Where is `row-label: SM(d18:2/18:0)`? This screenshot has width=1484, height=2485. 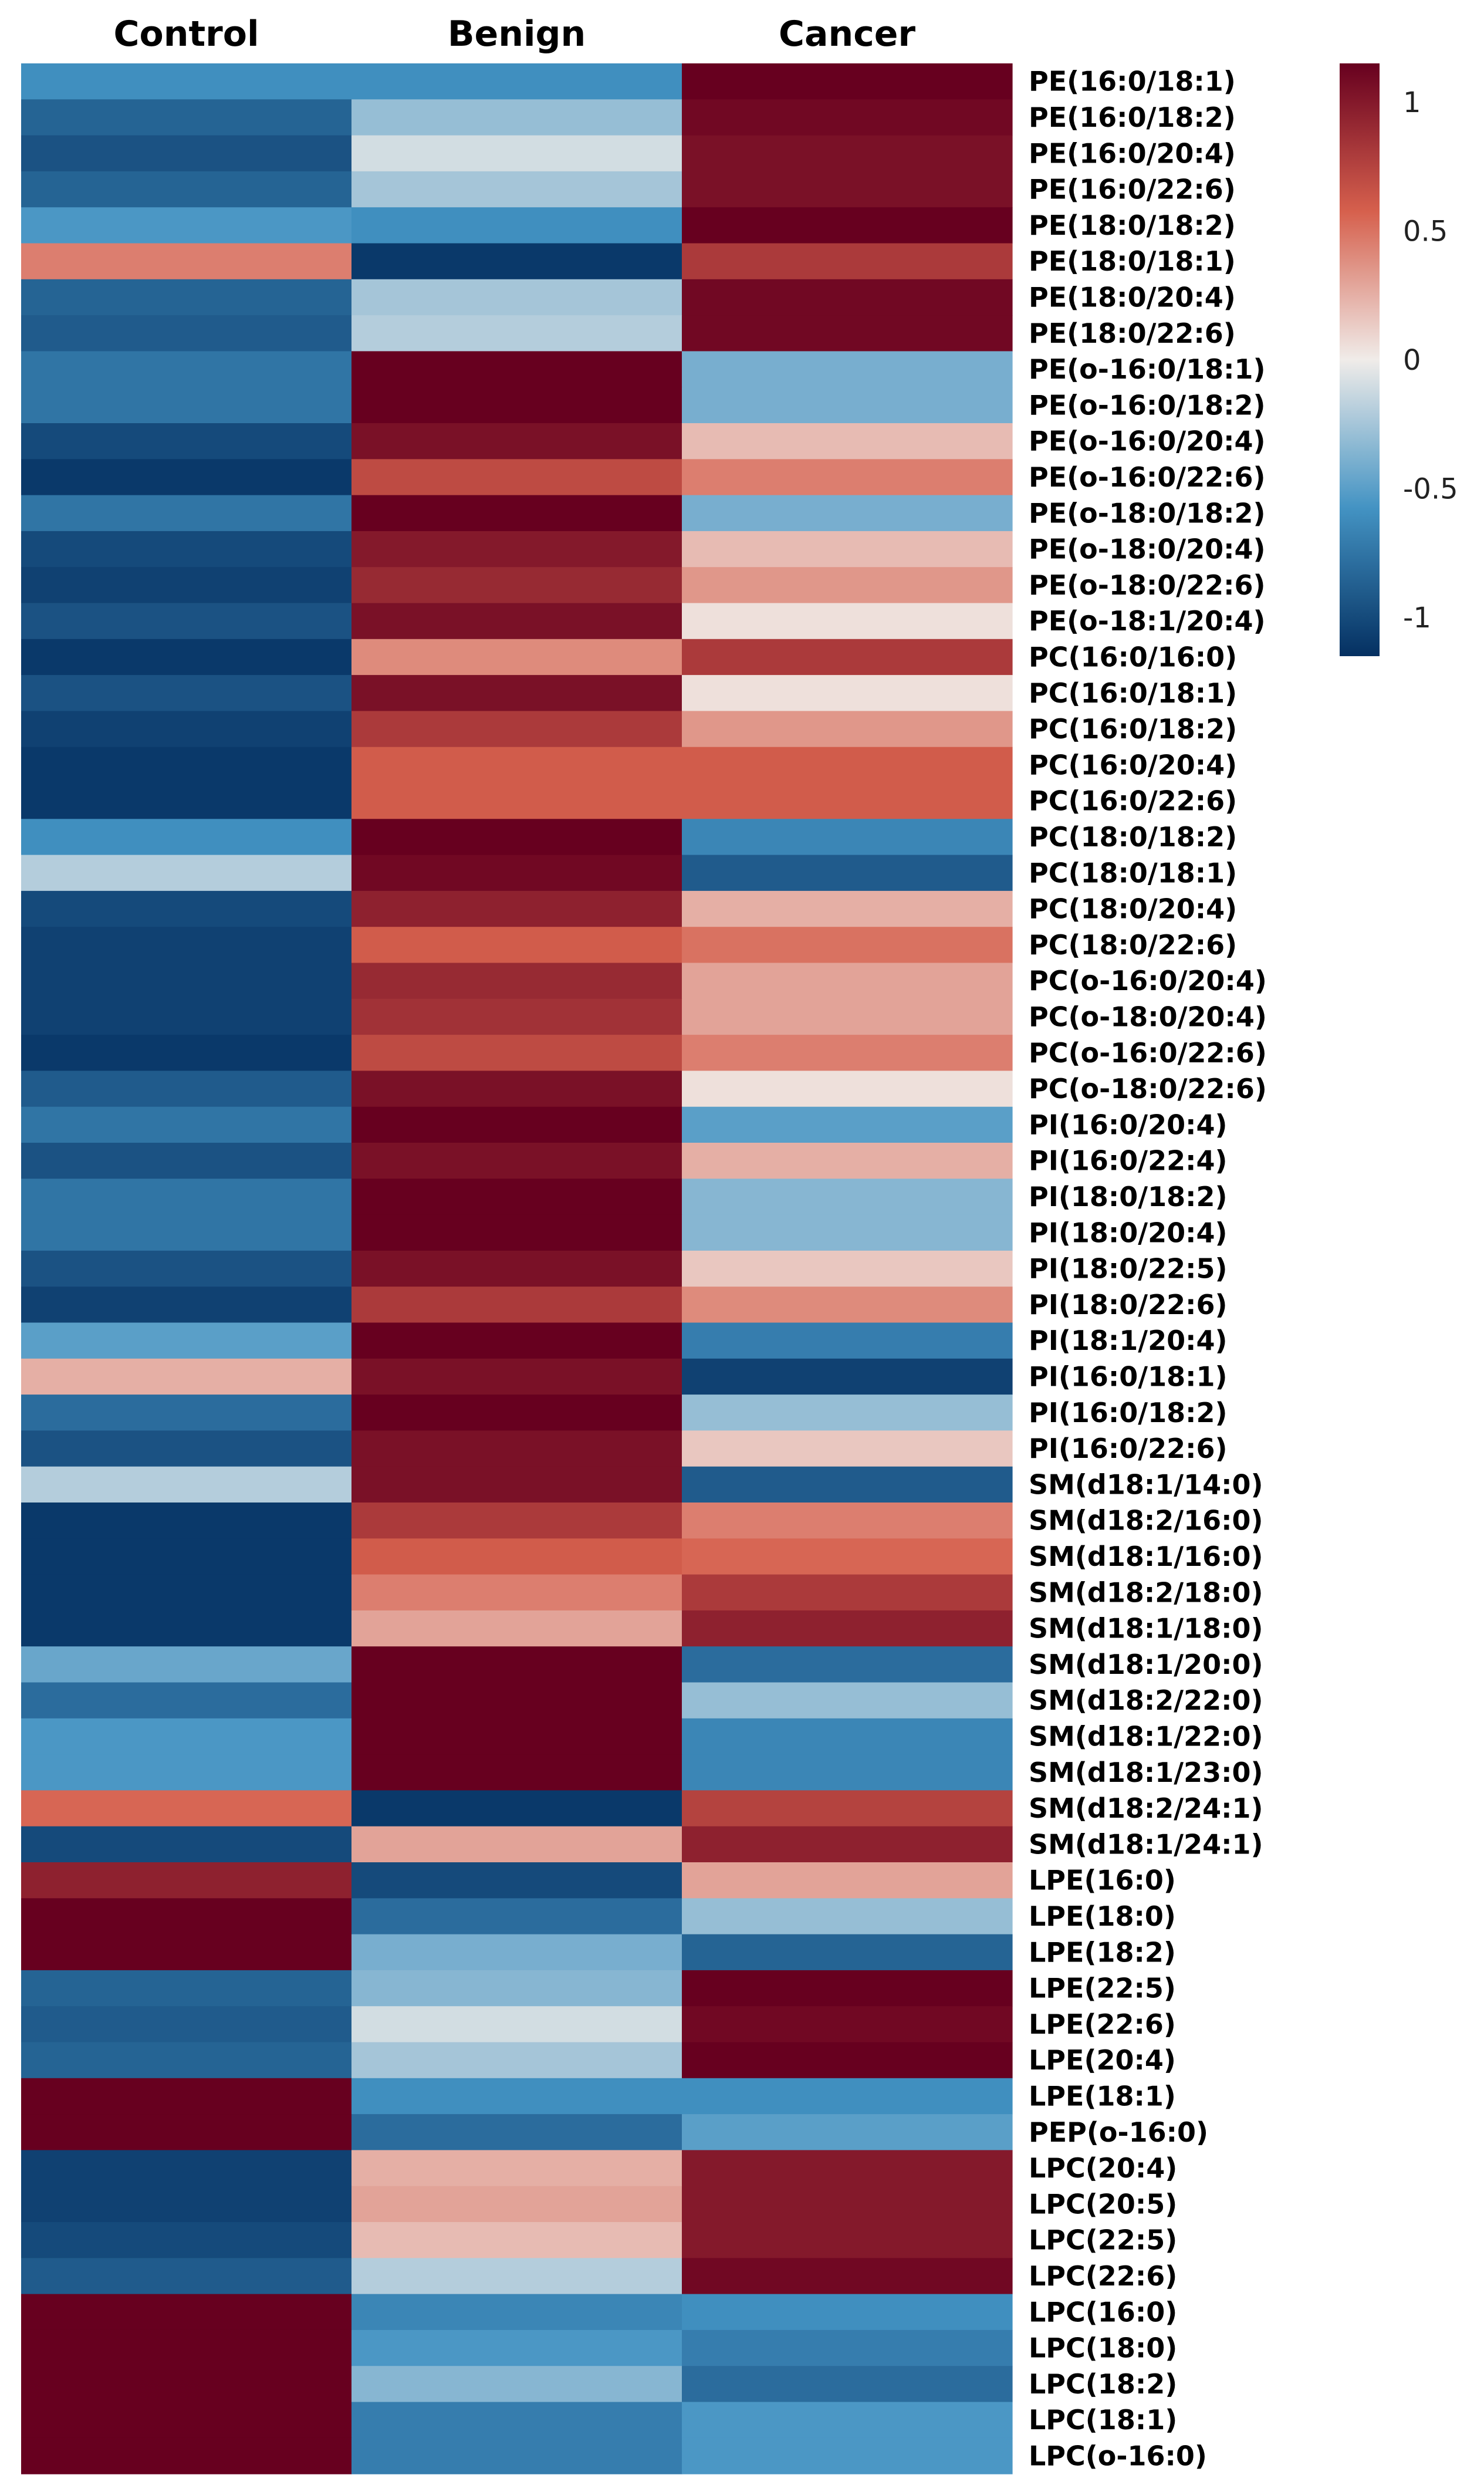
row-label: SM(d18:2/18:0) is located at coordinates (1146, 1592).